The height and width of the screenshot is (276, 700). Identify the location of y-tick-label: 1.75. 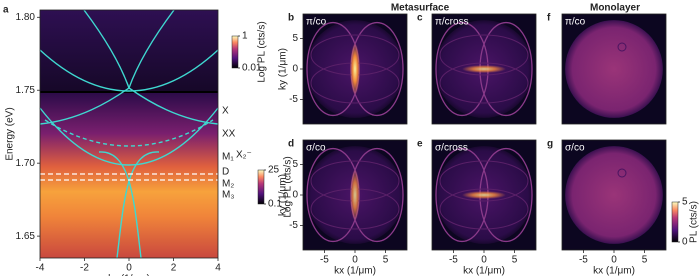
(26, 90).